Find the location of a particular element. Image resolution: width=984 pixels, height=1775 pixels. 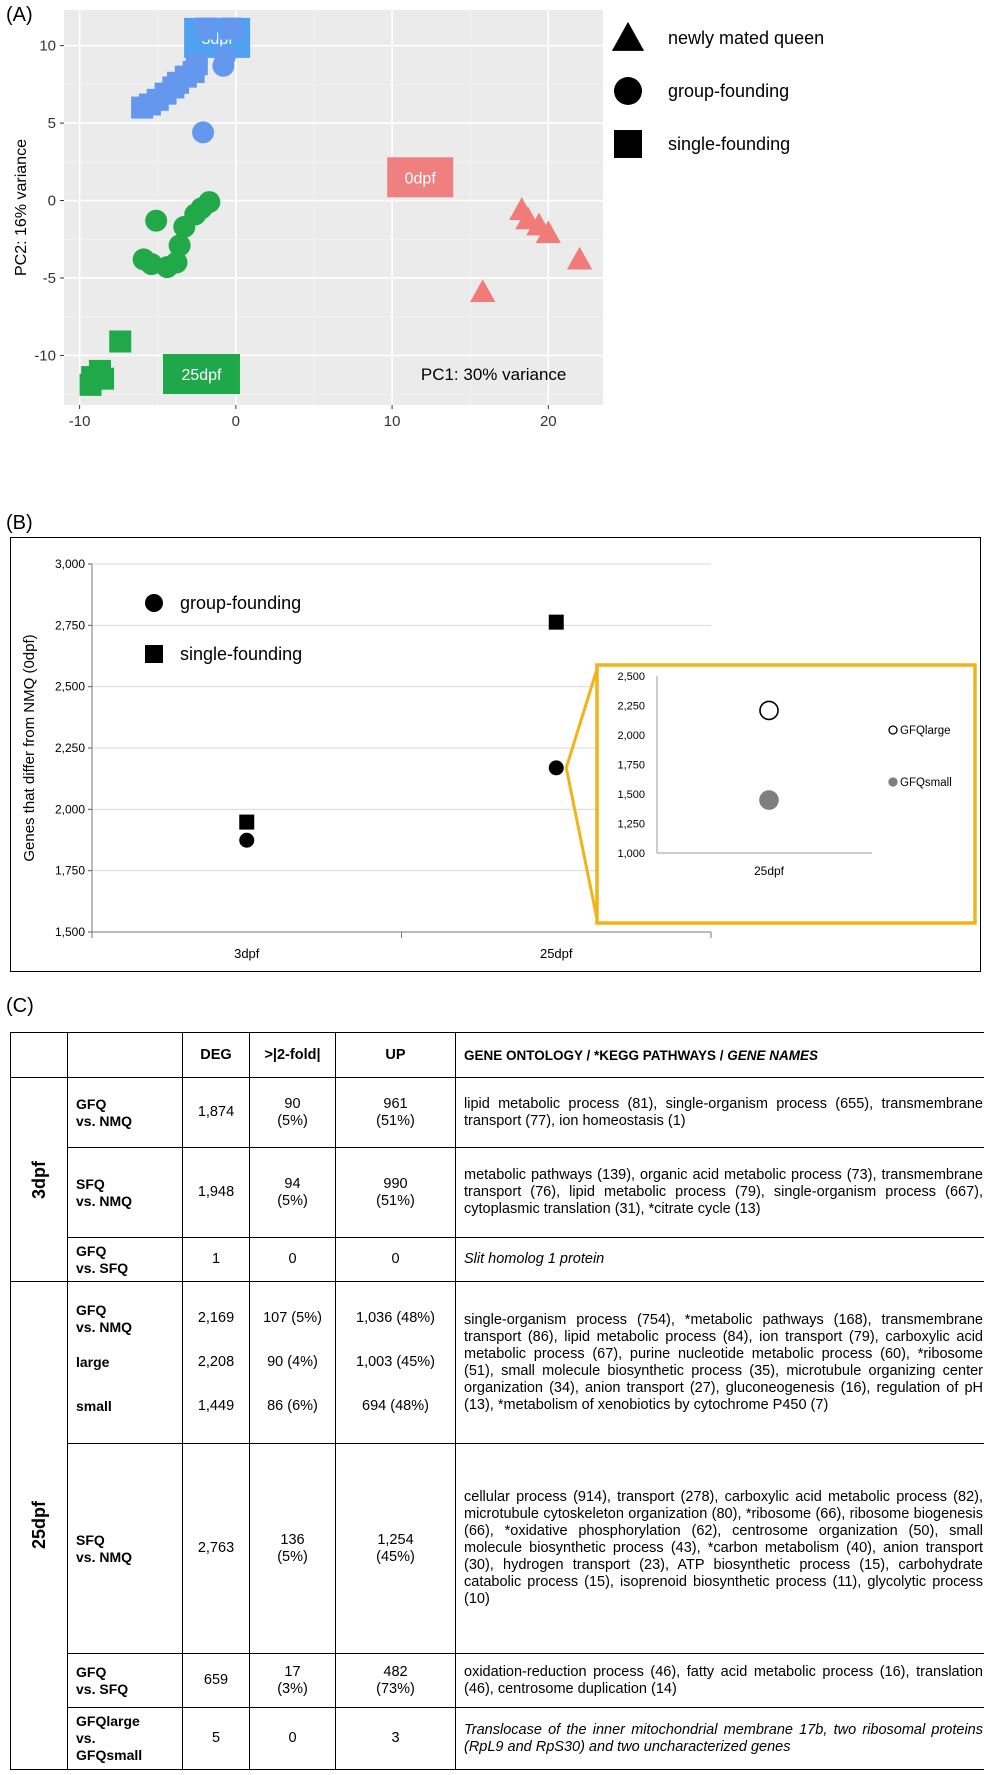

y-axis-label: PC2: 16% variance is located at coordinates (21, 207).